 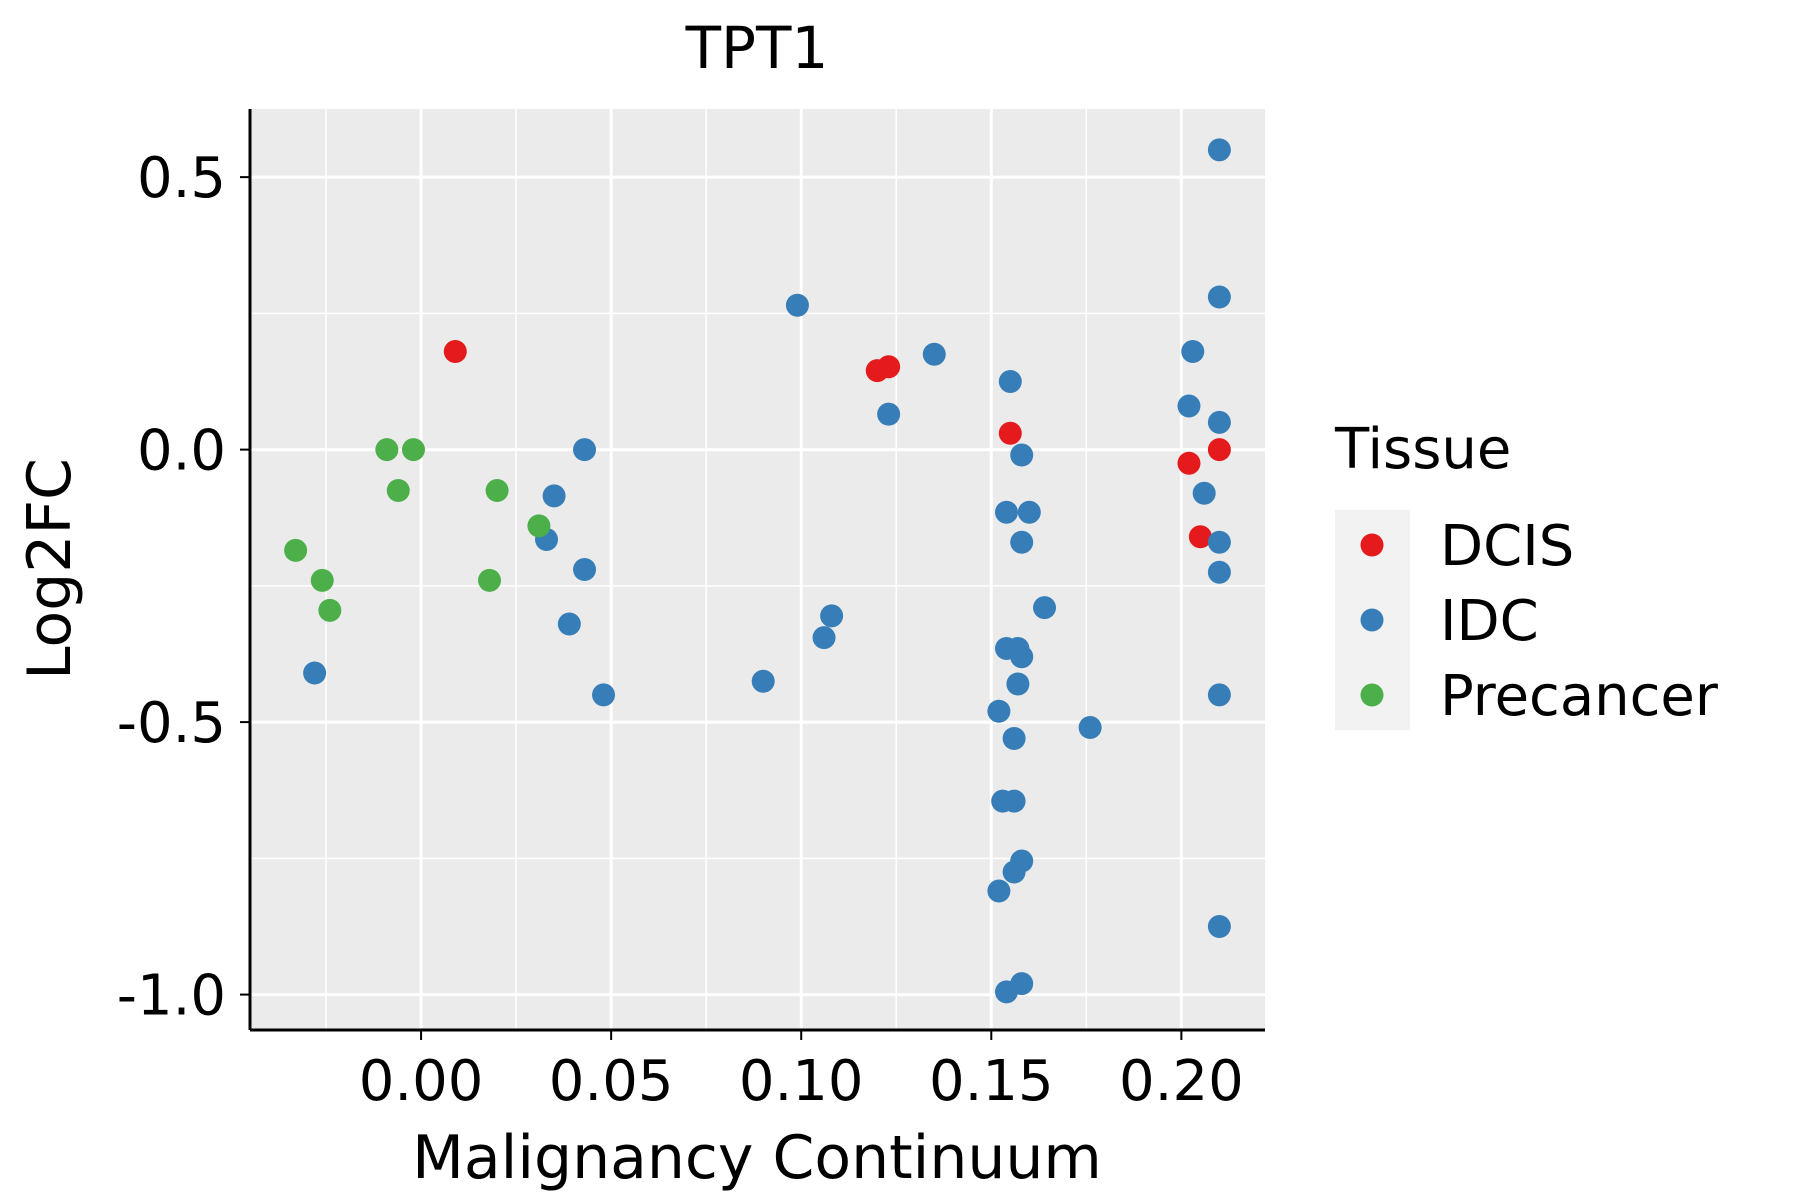 I want to click on legend-label-dcis: DCIS, so click(x=1507, y=546).